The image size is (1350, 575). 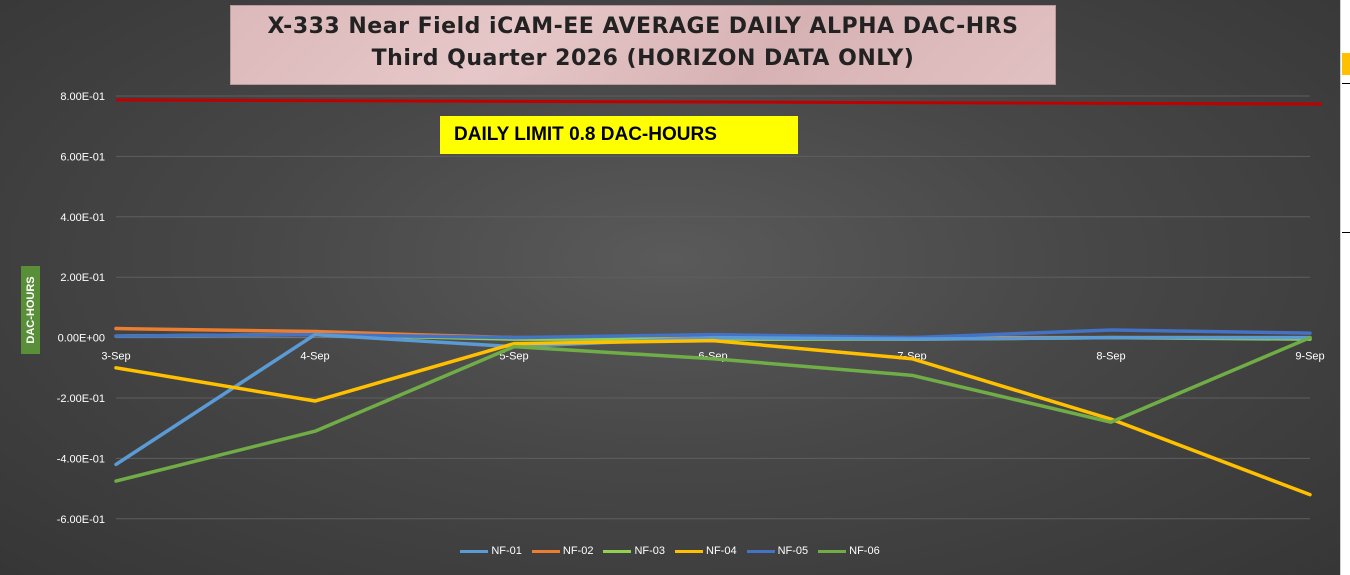 I want to click on y-tick-label: 2.00E-01, so click(x=82, y=278).